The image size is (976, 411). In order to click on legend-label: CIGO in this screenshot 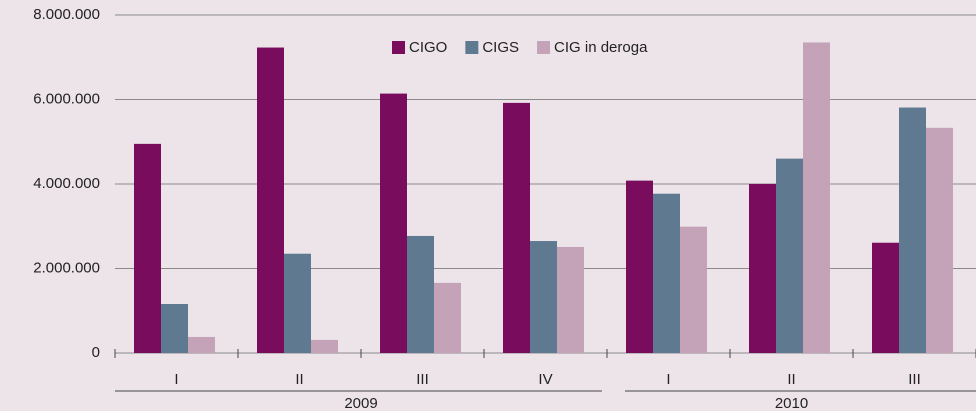, I will do `click(428, 47)`.